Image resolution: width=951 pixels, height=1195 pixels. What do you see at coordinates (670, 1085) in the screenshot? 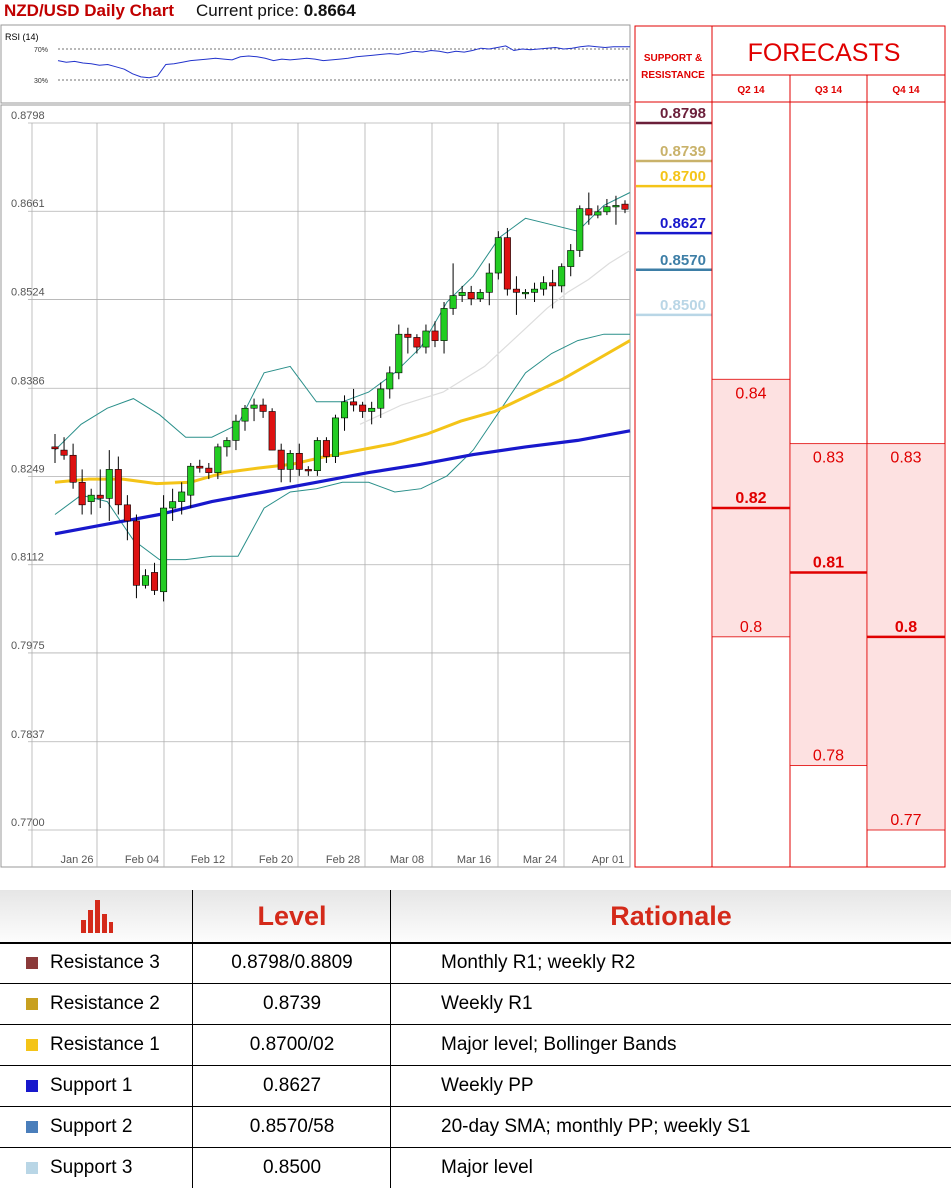
I see `level-rationale: Weekly PP` at bounding box center [670, 1085].